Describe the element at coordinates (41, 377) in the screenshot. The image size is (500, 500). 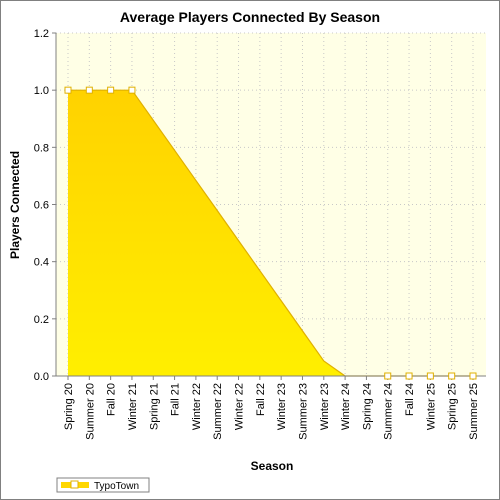
I see `y-tick-label: 0.0` at that location.